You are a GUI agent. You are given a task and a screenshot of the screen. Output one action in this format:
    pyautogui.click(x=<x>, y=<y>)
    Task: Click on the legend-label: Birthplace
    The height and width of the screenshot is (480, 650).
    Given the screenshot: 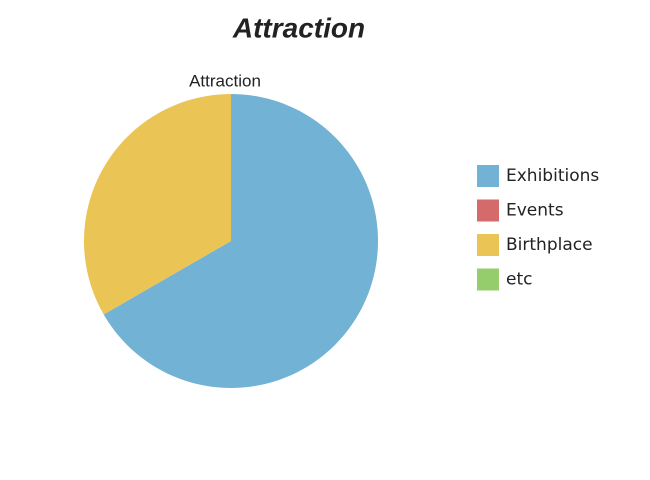 What is the action you would take?
    pyautogui.click(x=549, y=245)
    